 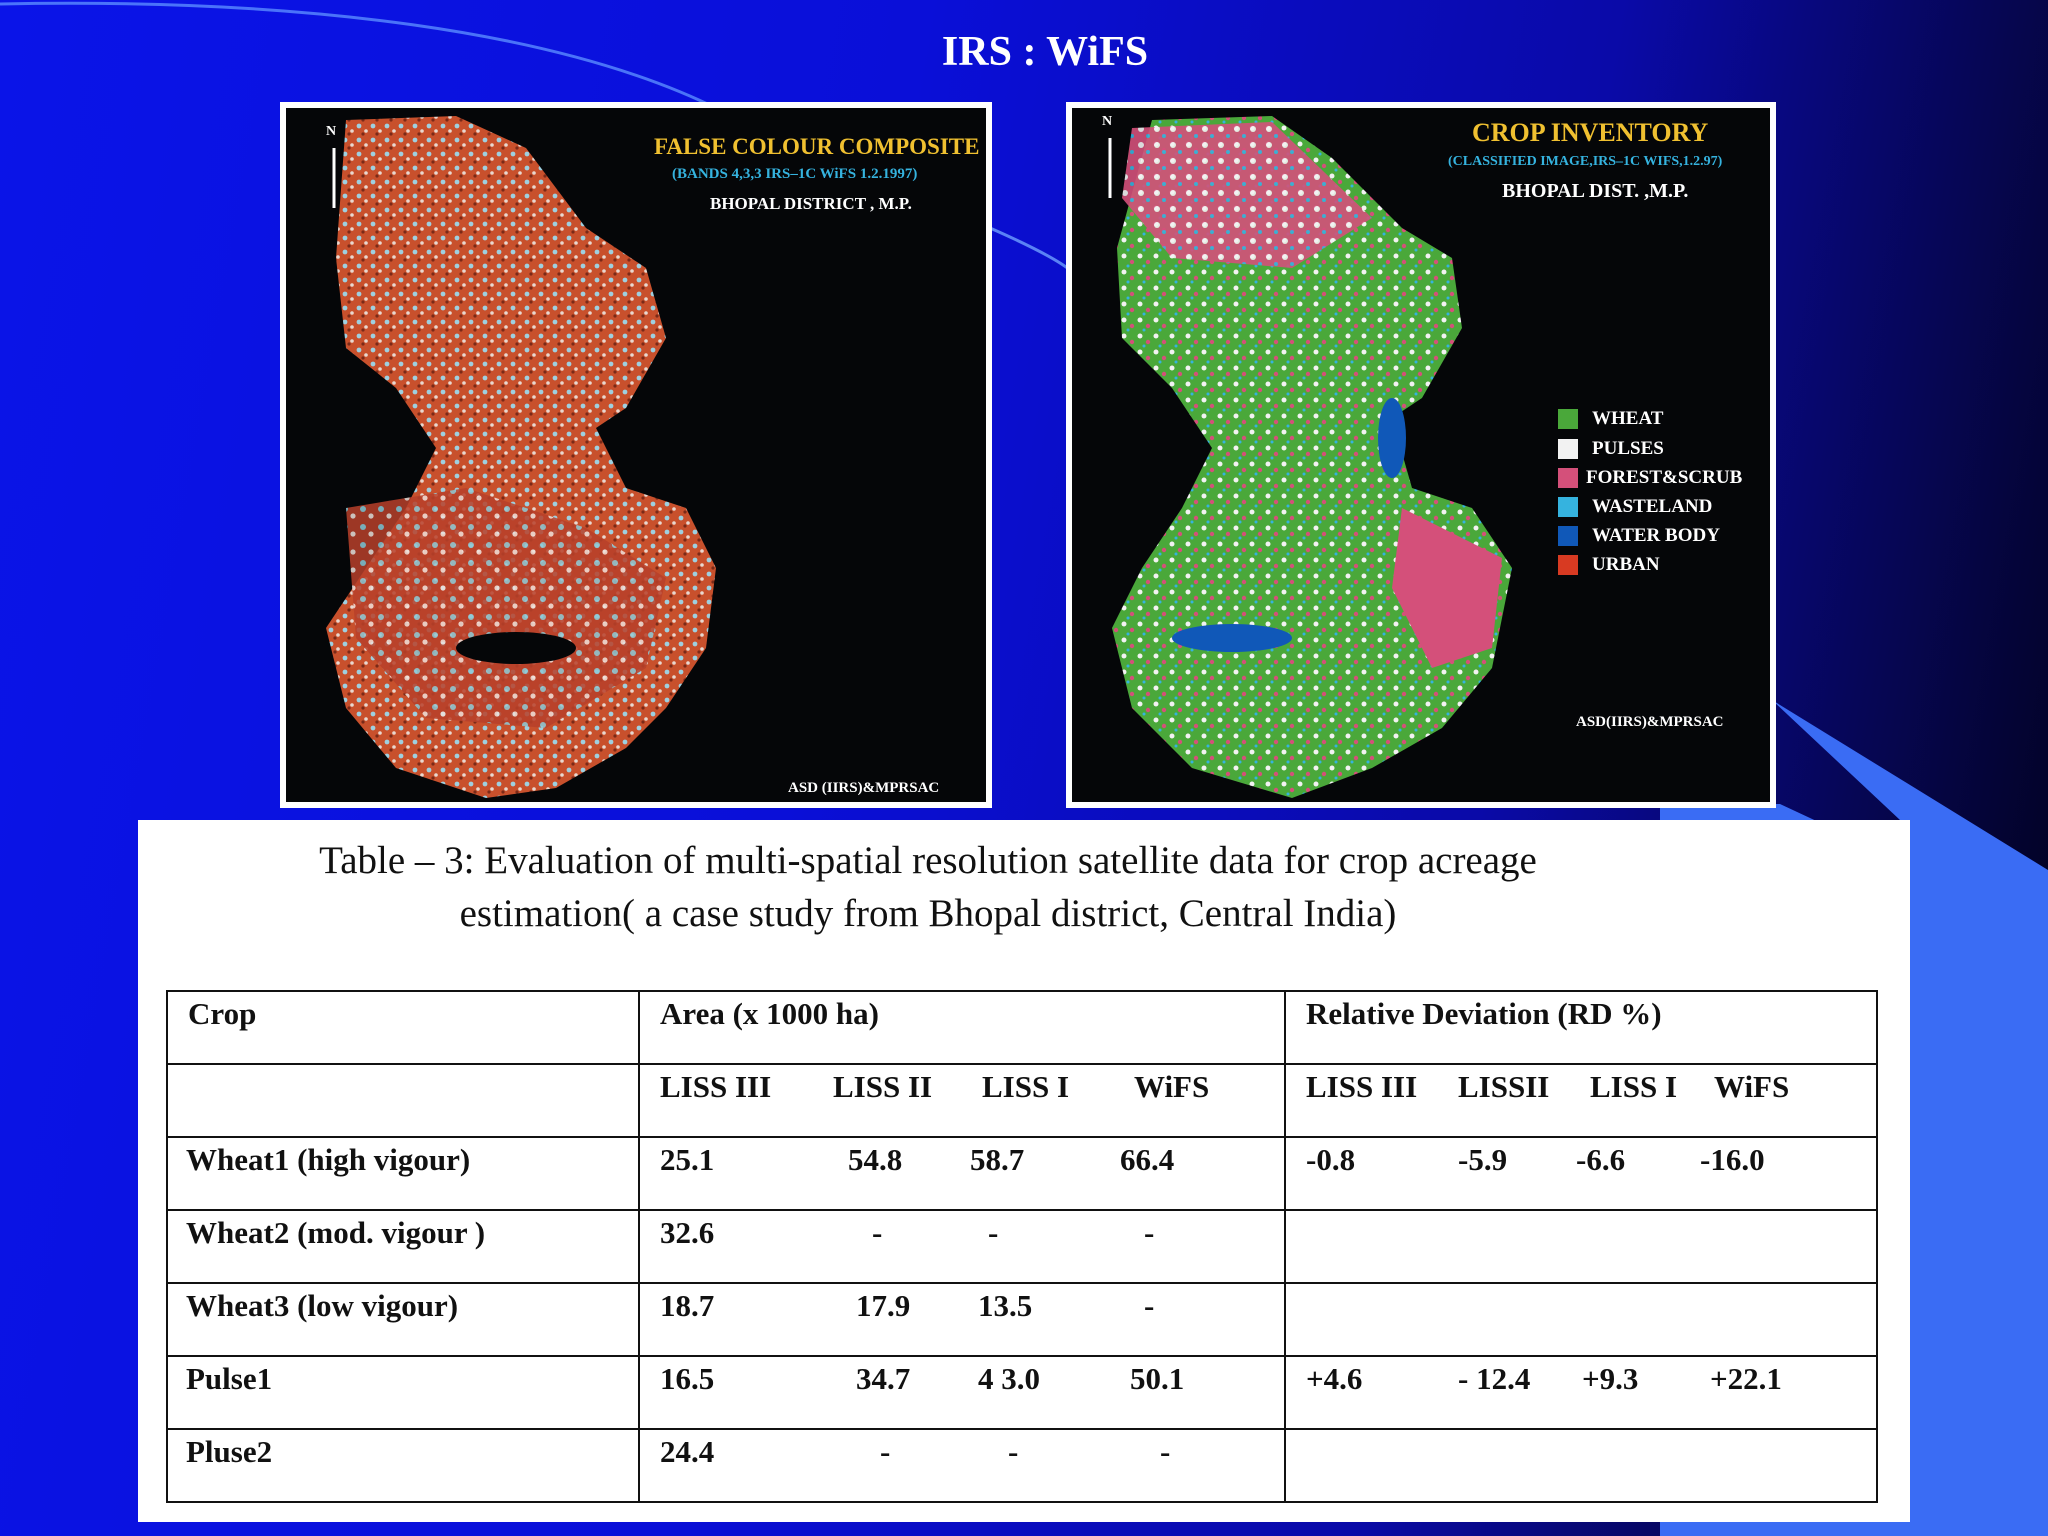 I want to click on right-map-credit: ASD(IIRS)&MPRSAC, so click(x=1650, y=722).